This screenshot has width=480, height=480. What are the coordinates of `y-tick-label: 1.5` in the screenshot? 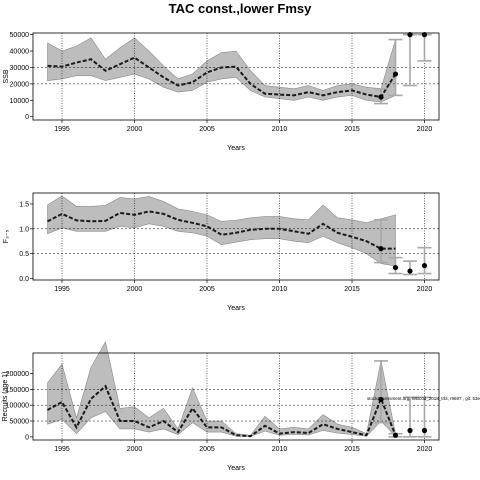 It's located at (24, 204).